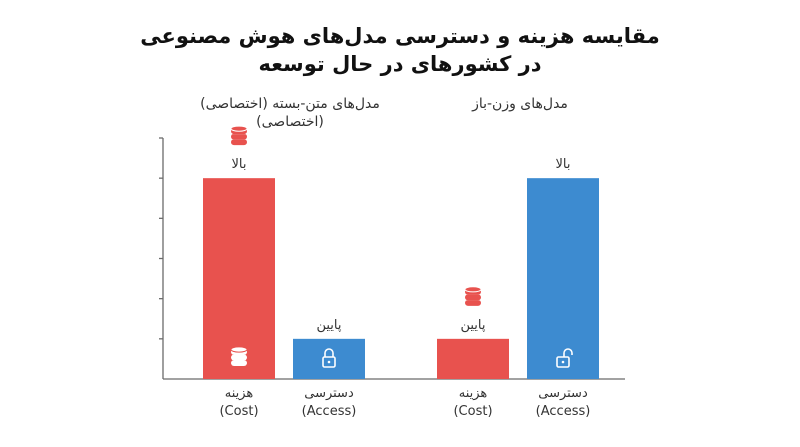 This screenshot has width=800, height=447. I want to click on lock-closed-icon, so click(329, 358).